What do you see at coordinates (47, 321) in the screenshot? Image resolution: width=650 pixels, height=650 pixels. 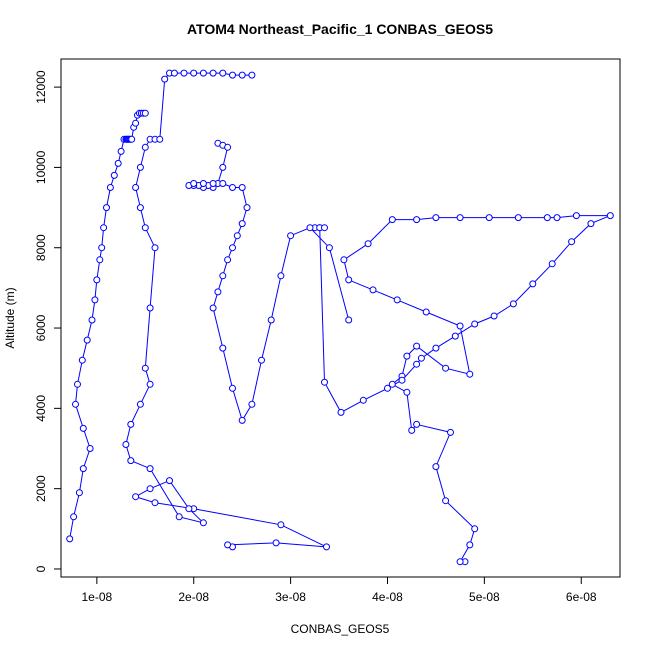 I see `y-axis: 0 2000 4000 6000 8000 10000 12000` at bounding box center [47, 321].